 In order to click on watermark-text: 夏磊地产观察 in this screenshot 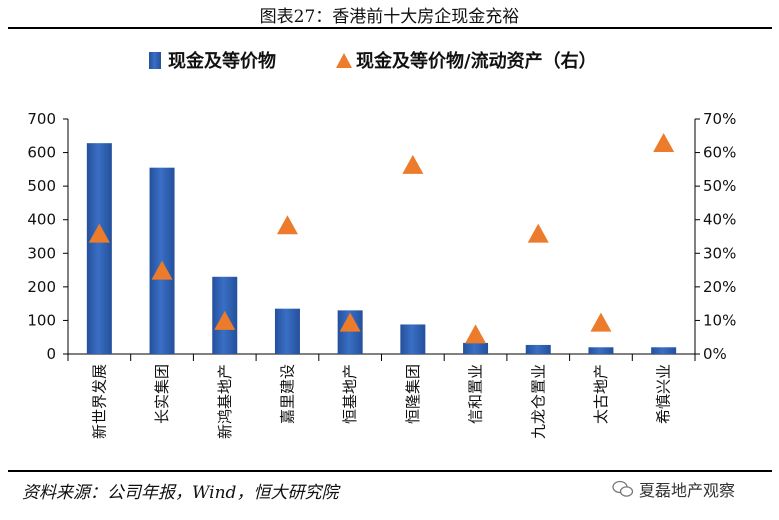, I will do `click(687, 490)`.